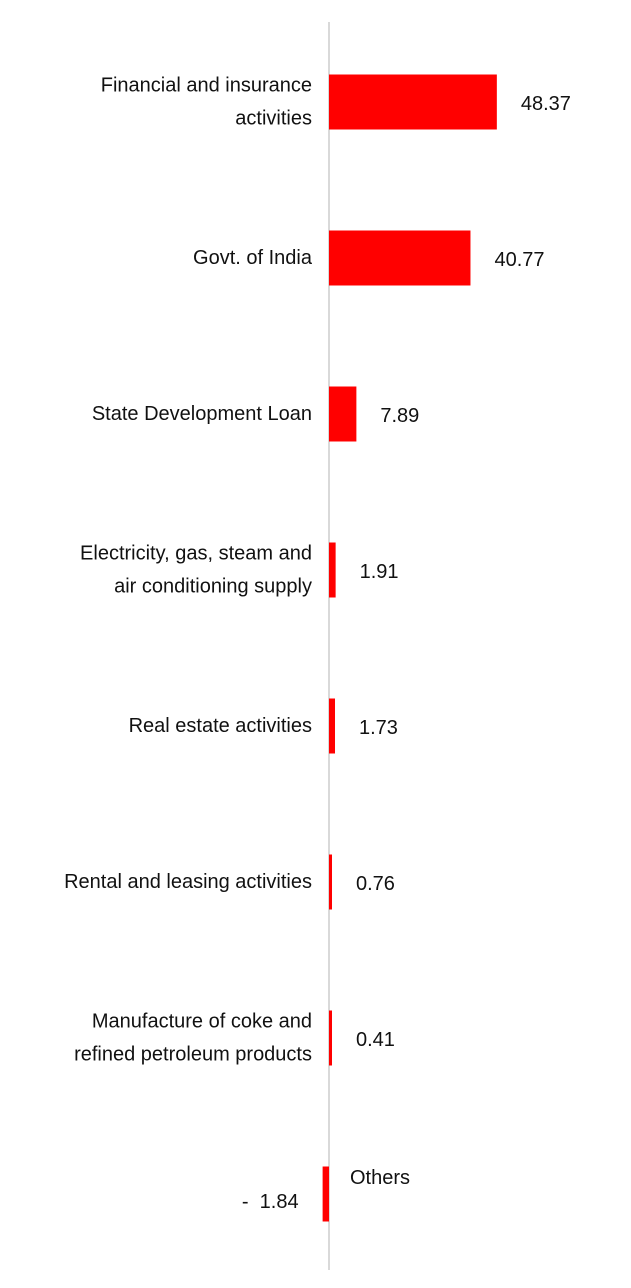 The image size is (631, 1288). I want to click on data-label: 48.37, so click(546, 104).